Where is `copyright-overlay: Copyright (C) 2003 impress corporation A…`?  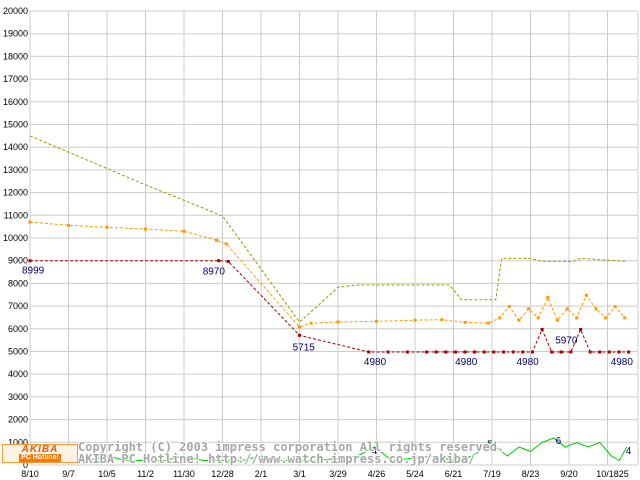
copyright-overlay: Copyright (C) 2003 impress corporation A… is located at coordinates (291, 453).